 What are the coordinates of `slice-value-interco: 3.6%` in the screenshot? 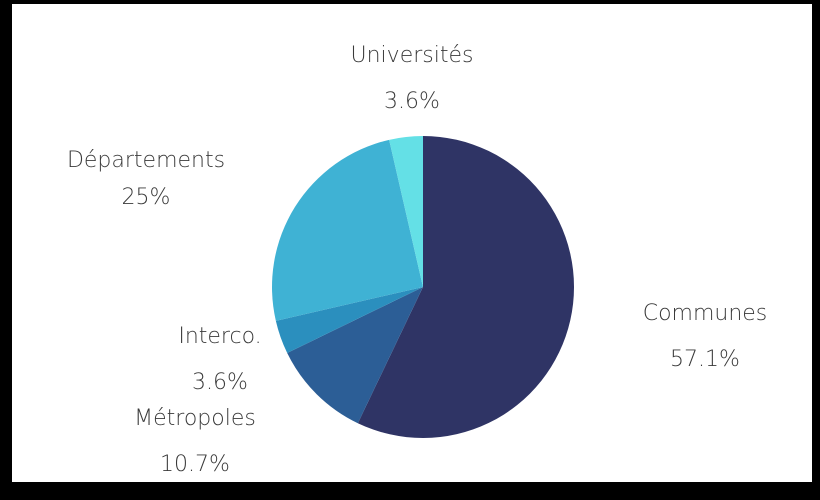 It's located at (220, 382).